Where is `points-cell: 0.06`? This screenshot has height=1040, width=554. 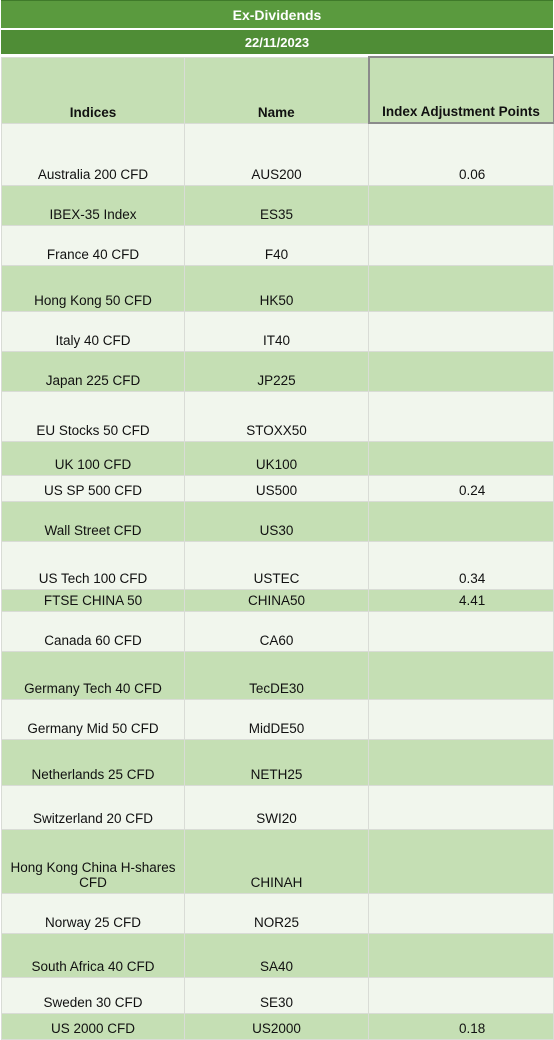
points-cell: 0.06 is located at coordinates (461, 154).